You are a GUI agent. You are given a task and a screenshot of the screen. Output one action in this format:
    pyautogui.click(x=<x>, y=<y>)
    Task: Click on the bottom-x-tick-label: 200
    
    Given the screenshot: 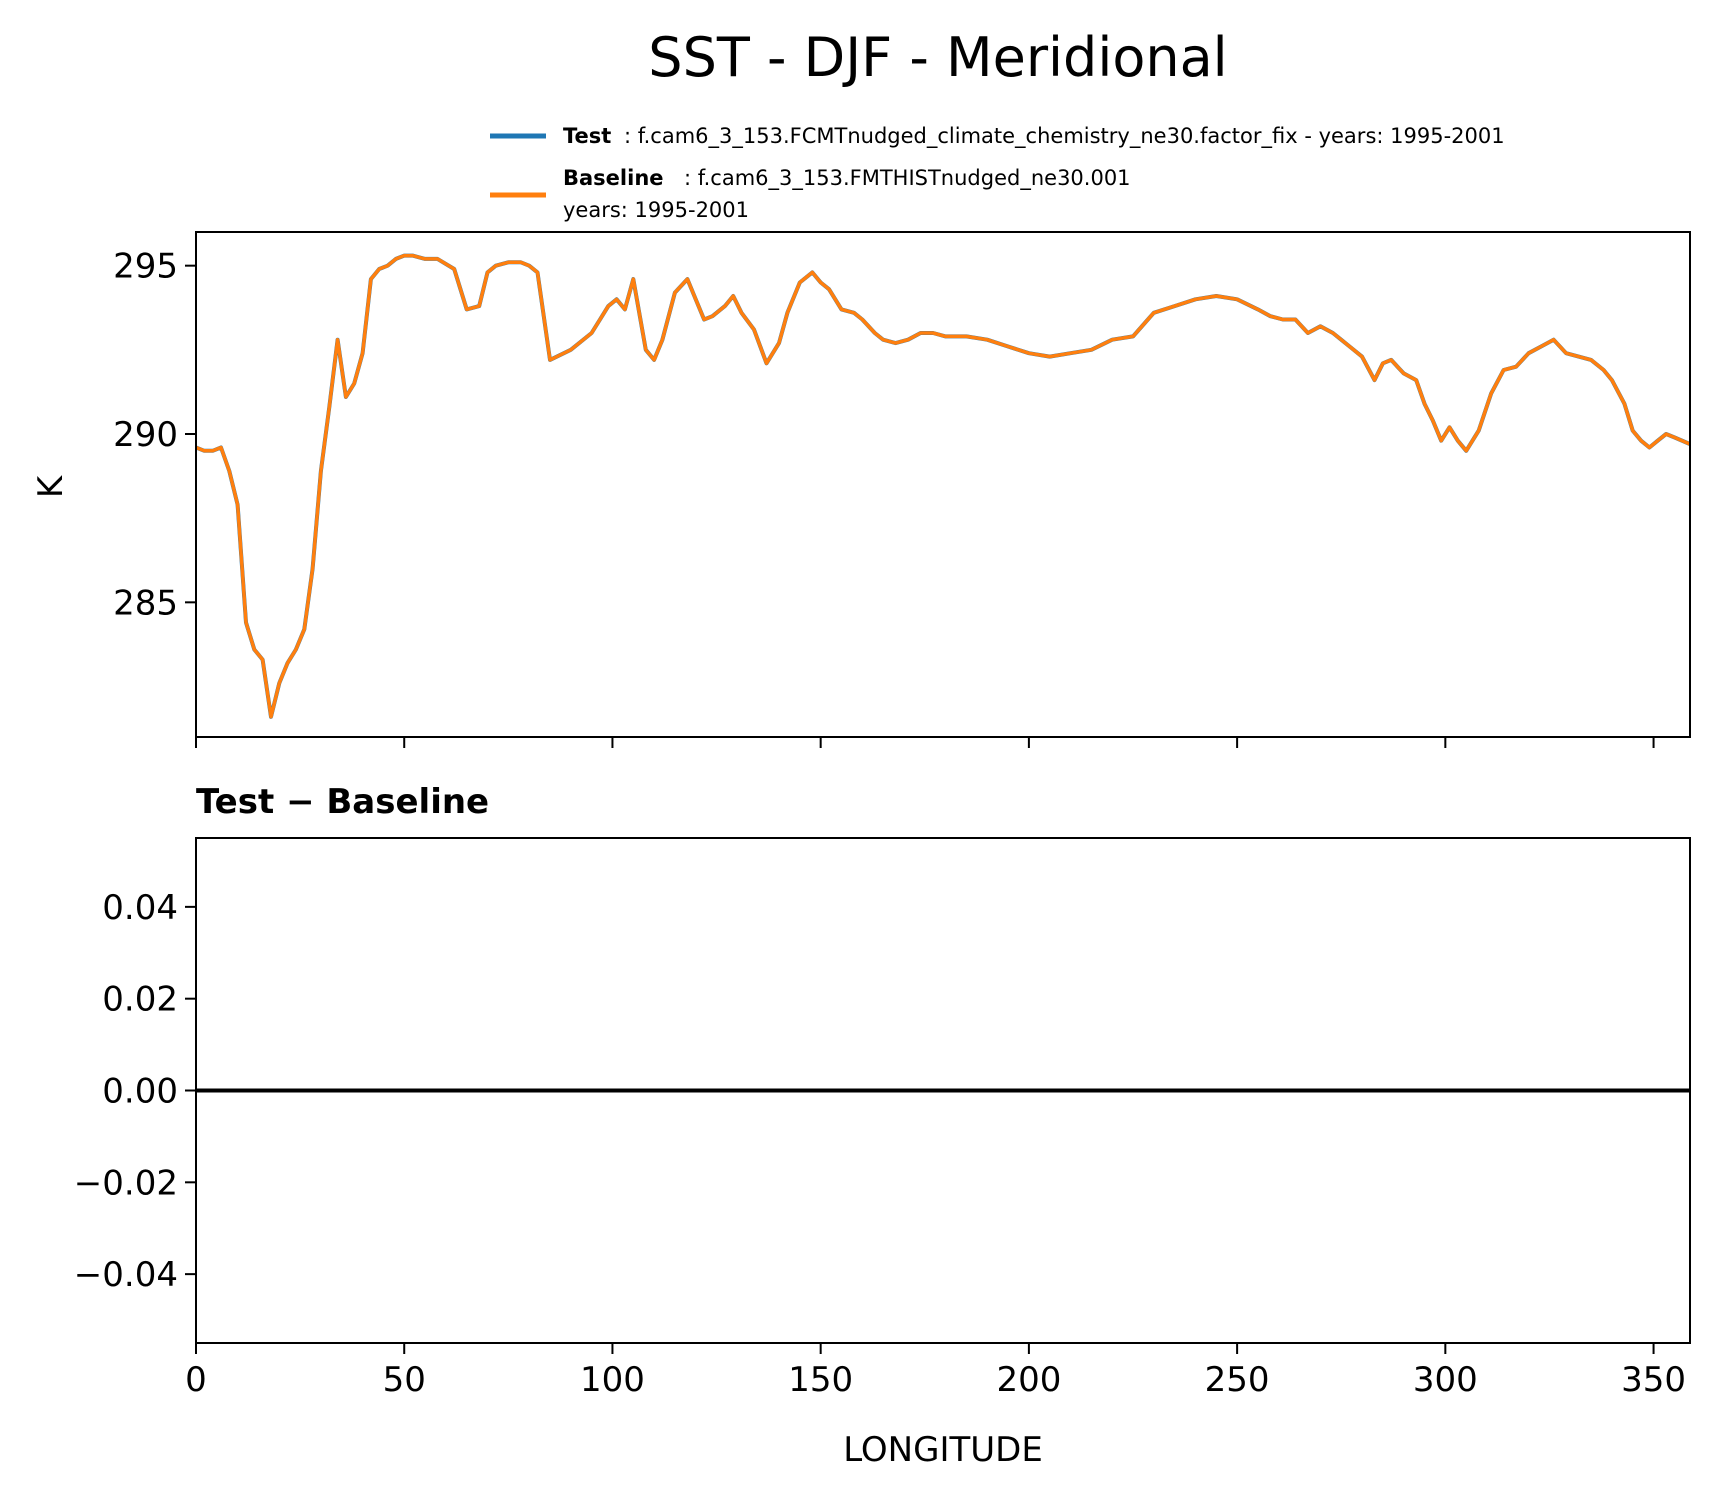 What is the action you would take?
    pyautogui.click(x=1028, y=1380)
    